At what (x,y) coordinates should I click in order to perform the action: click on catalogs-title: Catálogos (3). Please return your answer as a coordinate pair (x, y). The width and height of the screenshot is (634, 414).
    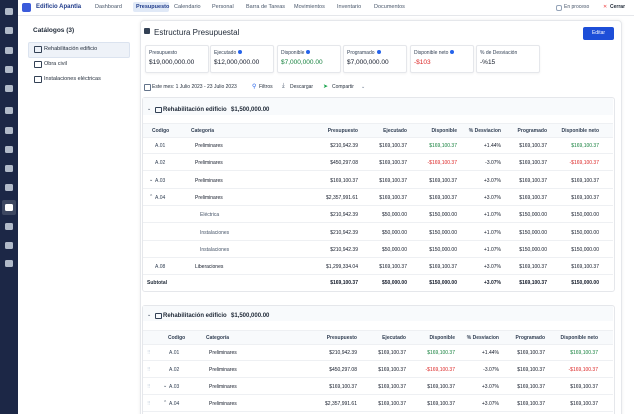
    Looking at the image, I should click on (54, 30).